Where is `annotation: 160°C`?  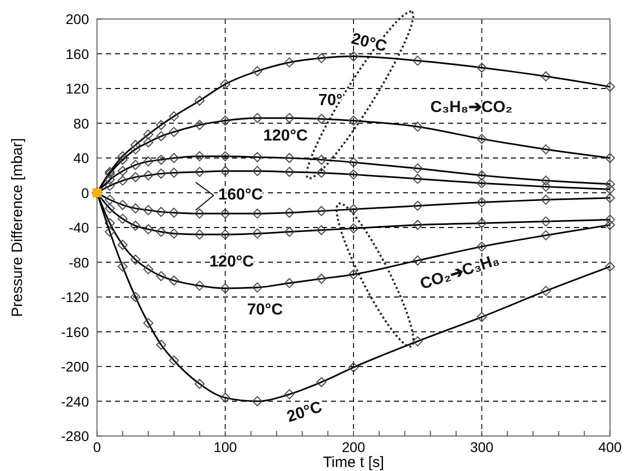 annotation: 160°C is located at coordinates (241, 195).